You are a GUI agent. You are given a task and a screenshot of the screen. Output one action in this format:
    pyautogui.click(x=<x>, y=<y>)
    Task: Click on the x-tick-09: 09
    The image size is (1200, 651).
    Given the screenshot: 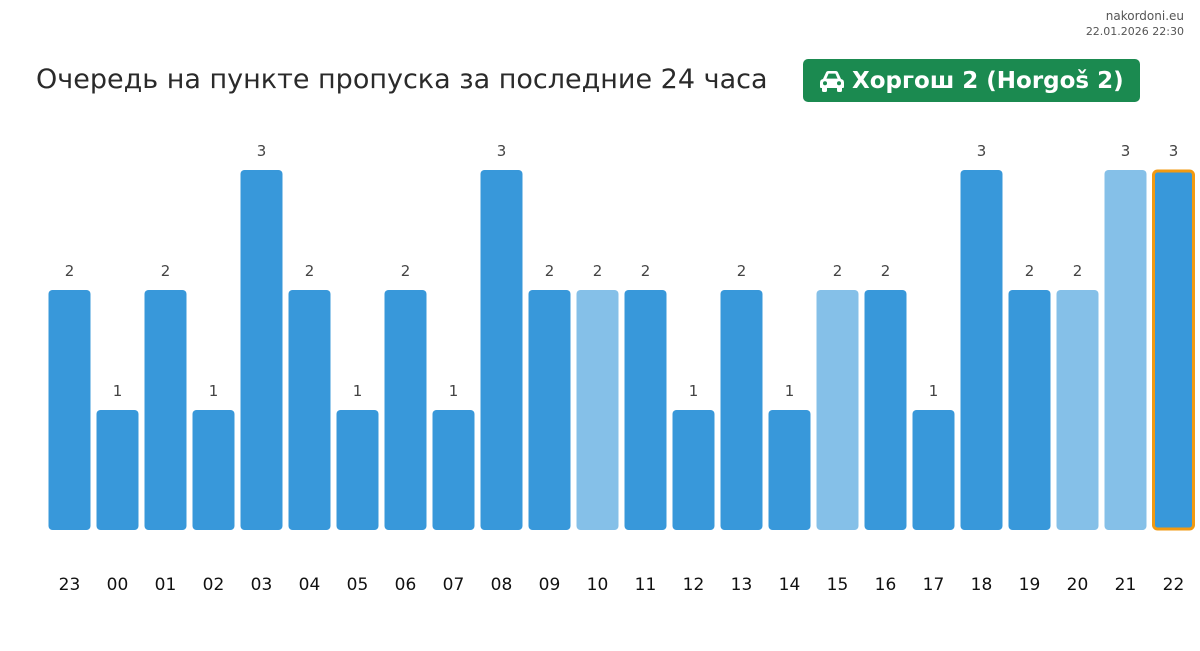 What is the action you would take?
    pyautogui.click(x=550, y=585)
    